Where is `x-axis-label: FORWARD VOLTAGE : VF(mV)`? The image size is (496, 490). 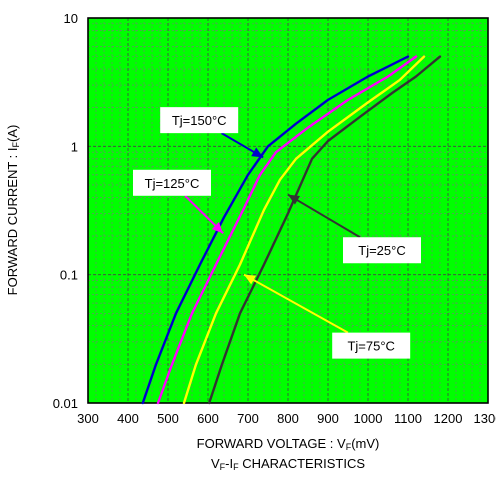
x-axis-label: FORWARD VOLTAGE : VF(mV) is located at coordinates (288, 444).